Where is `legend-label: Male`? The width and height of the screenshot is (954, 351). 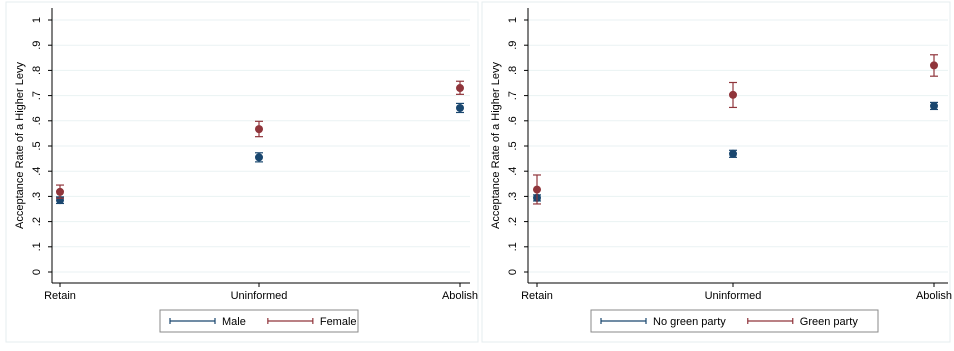
legend-label: Male is located at coordinates (234, 322).